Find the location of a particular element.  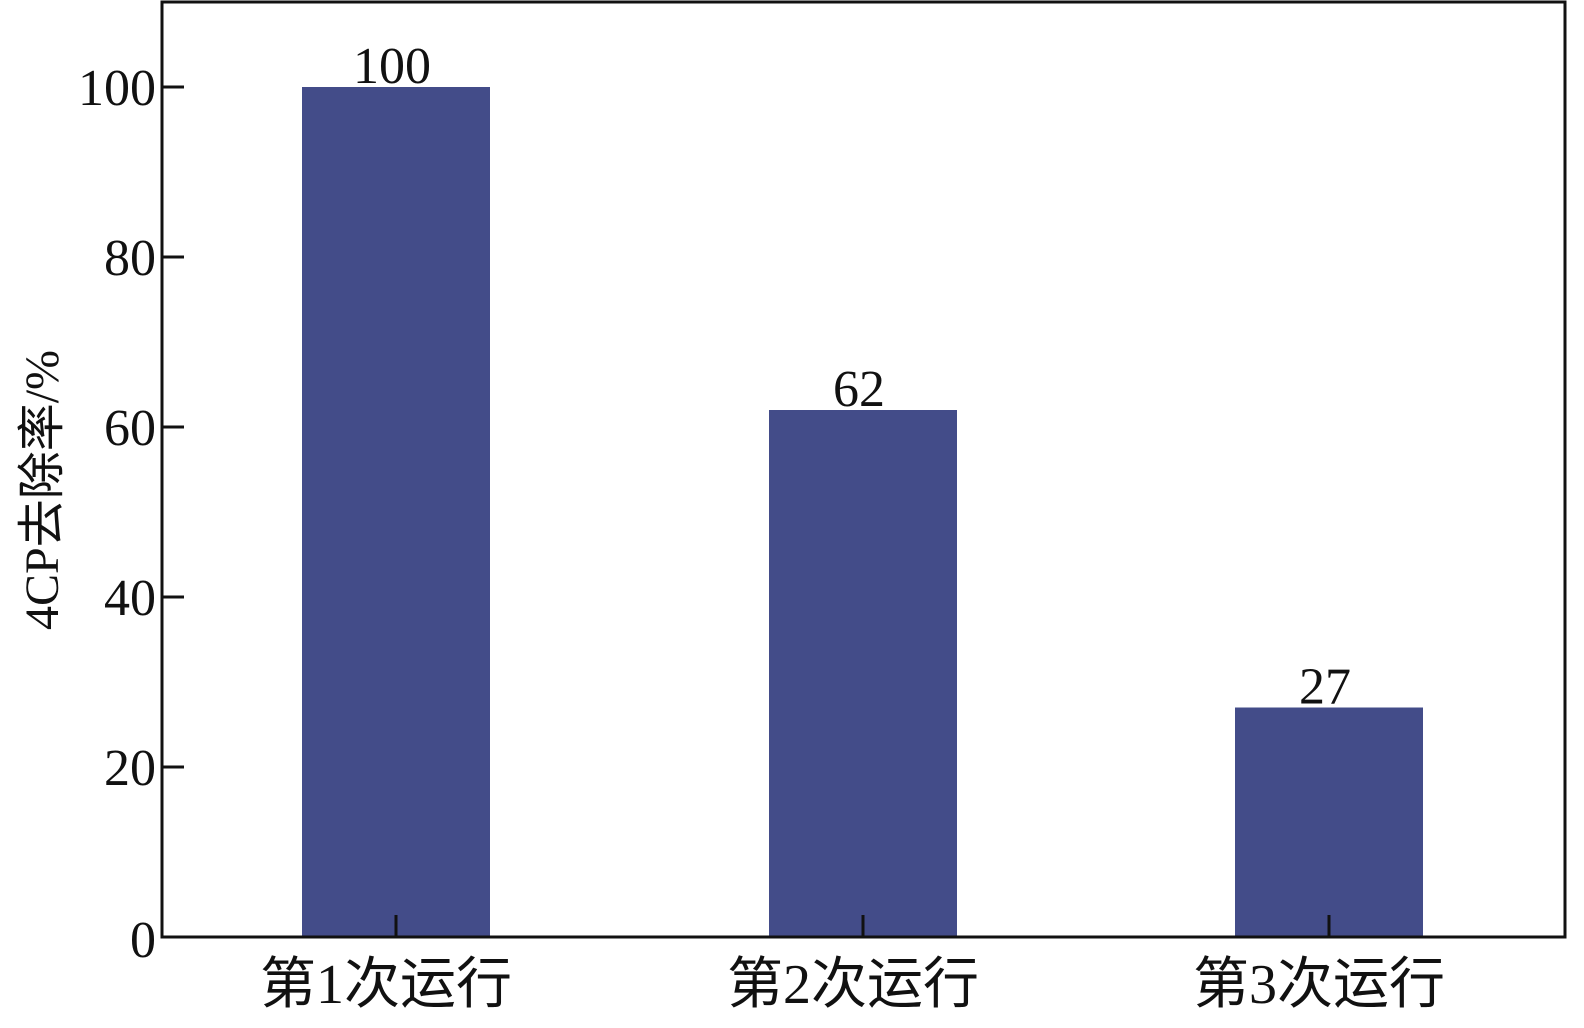

x-tick-label: 第3次运行 is located at coordinates (1319, 985).